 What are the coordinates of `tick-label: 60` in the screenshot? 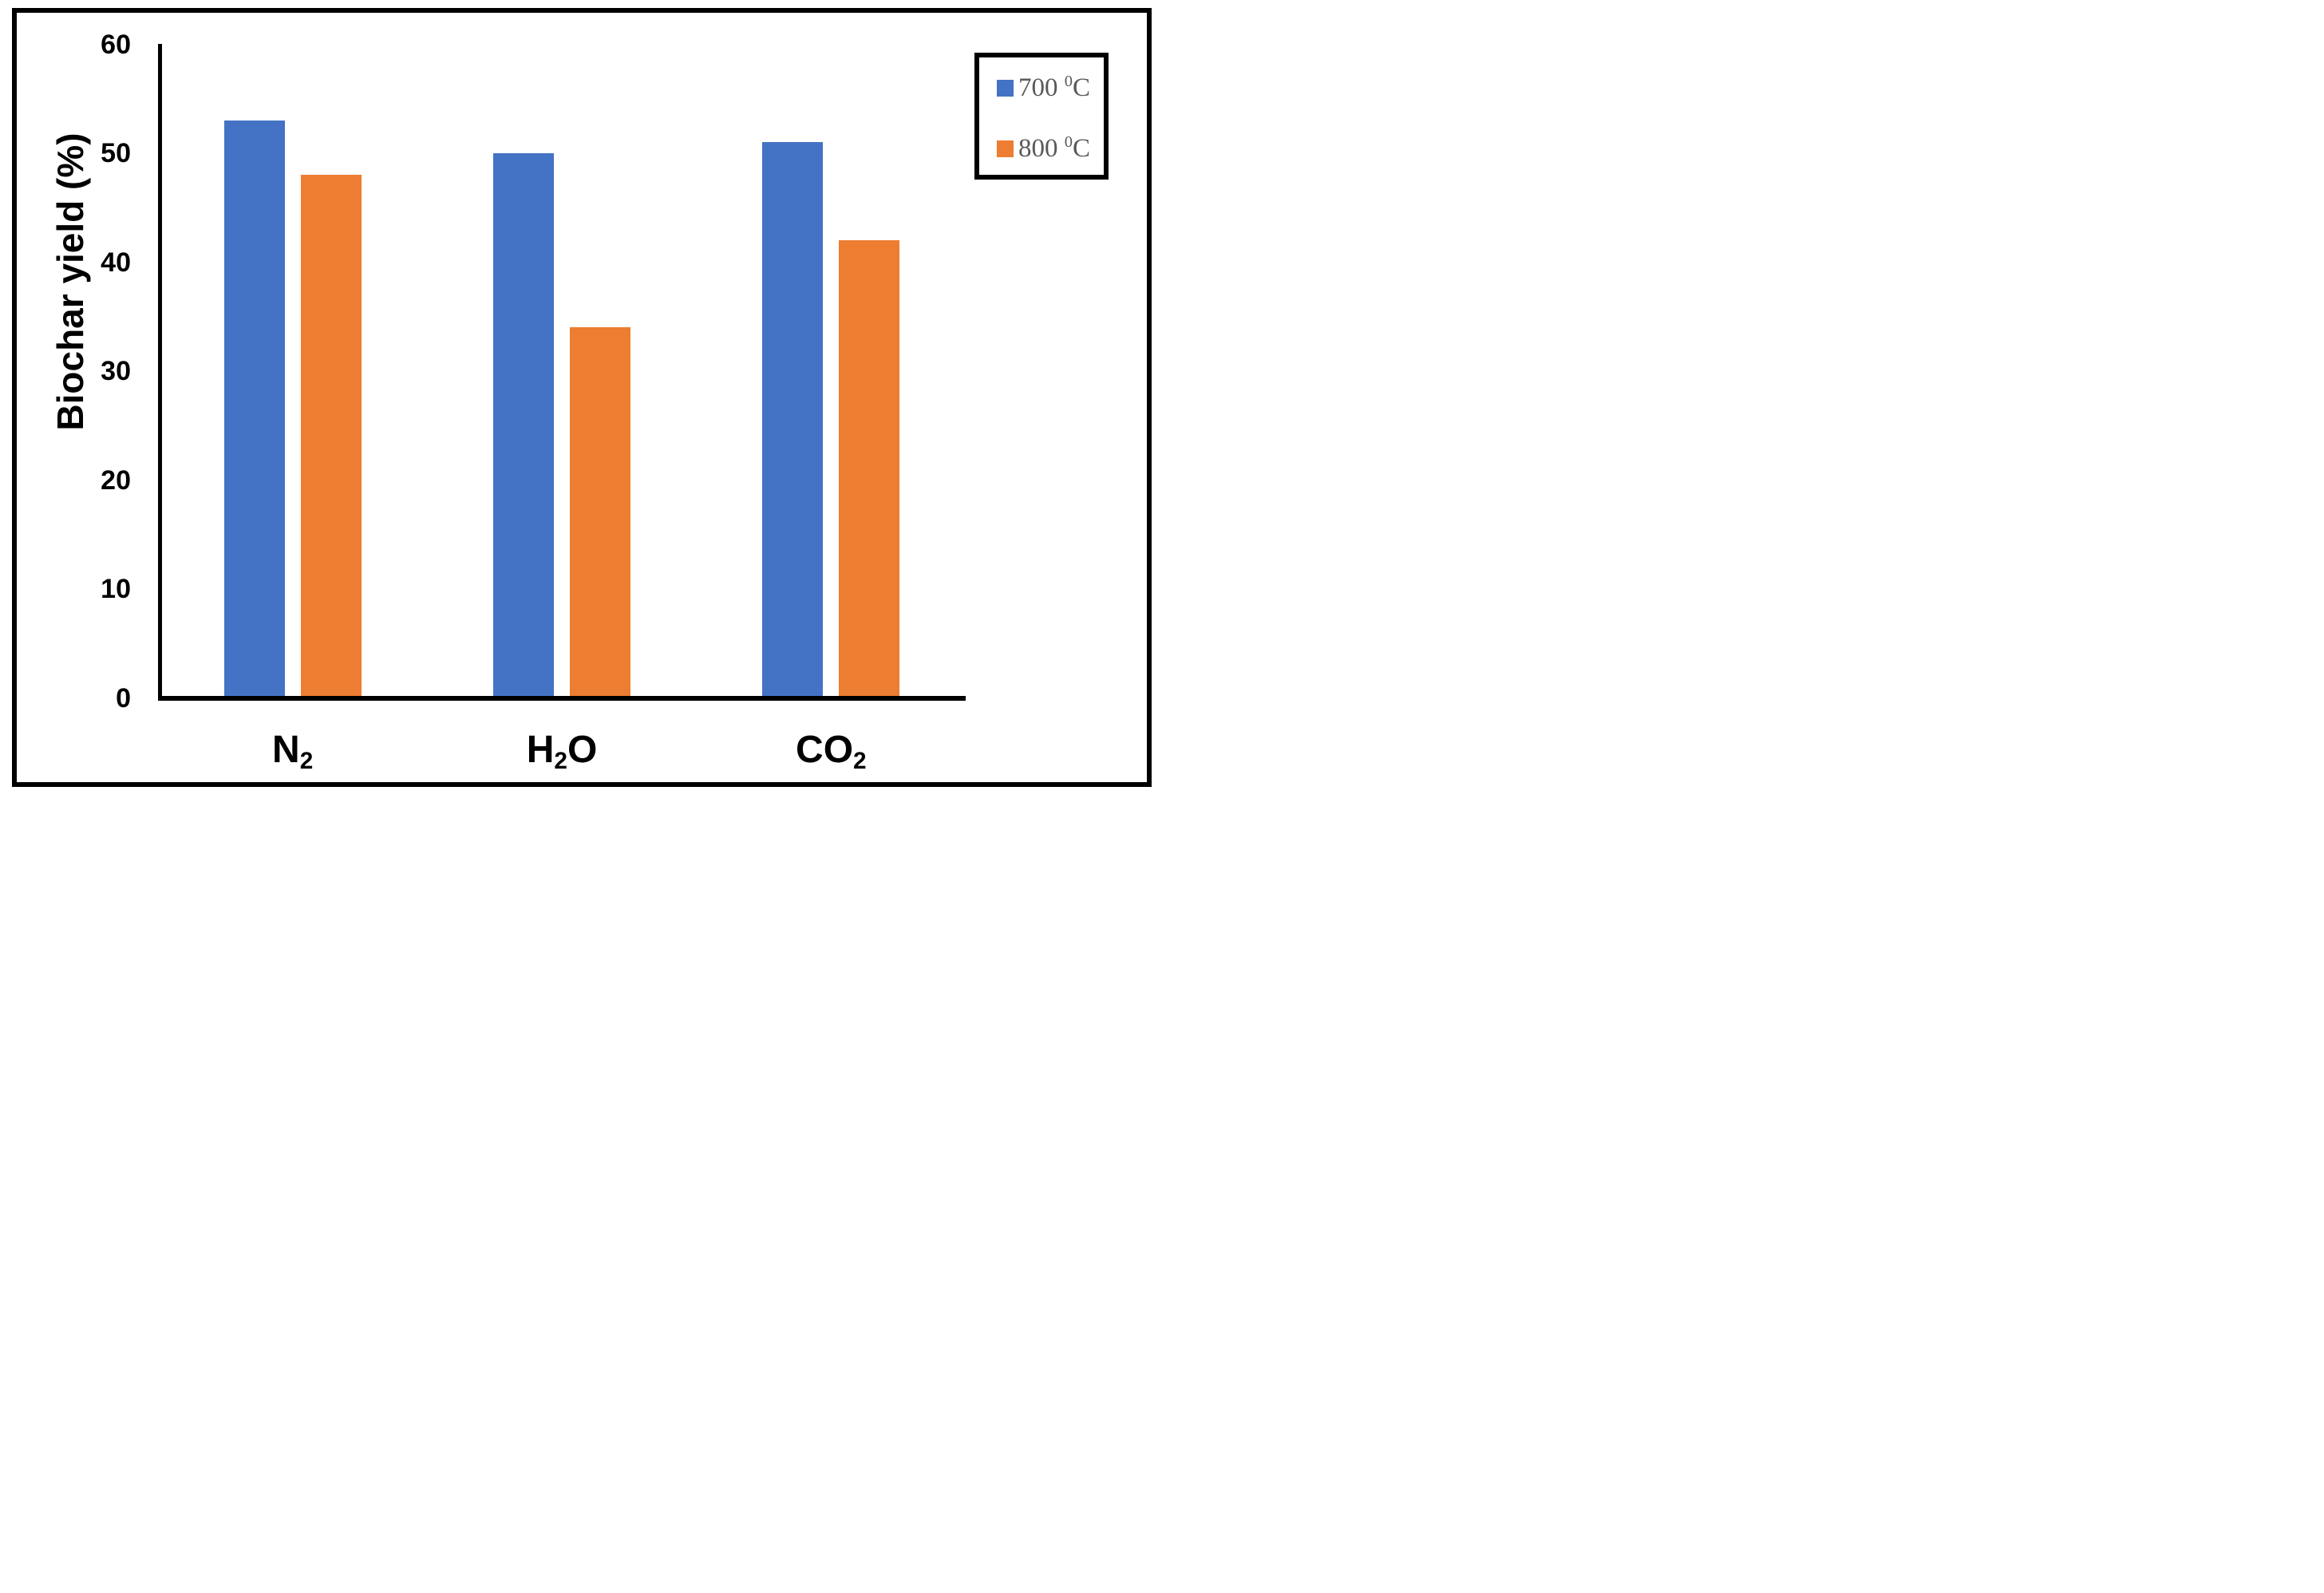 It's located at (116, 44).